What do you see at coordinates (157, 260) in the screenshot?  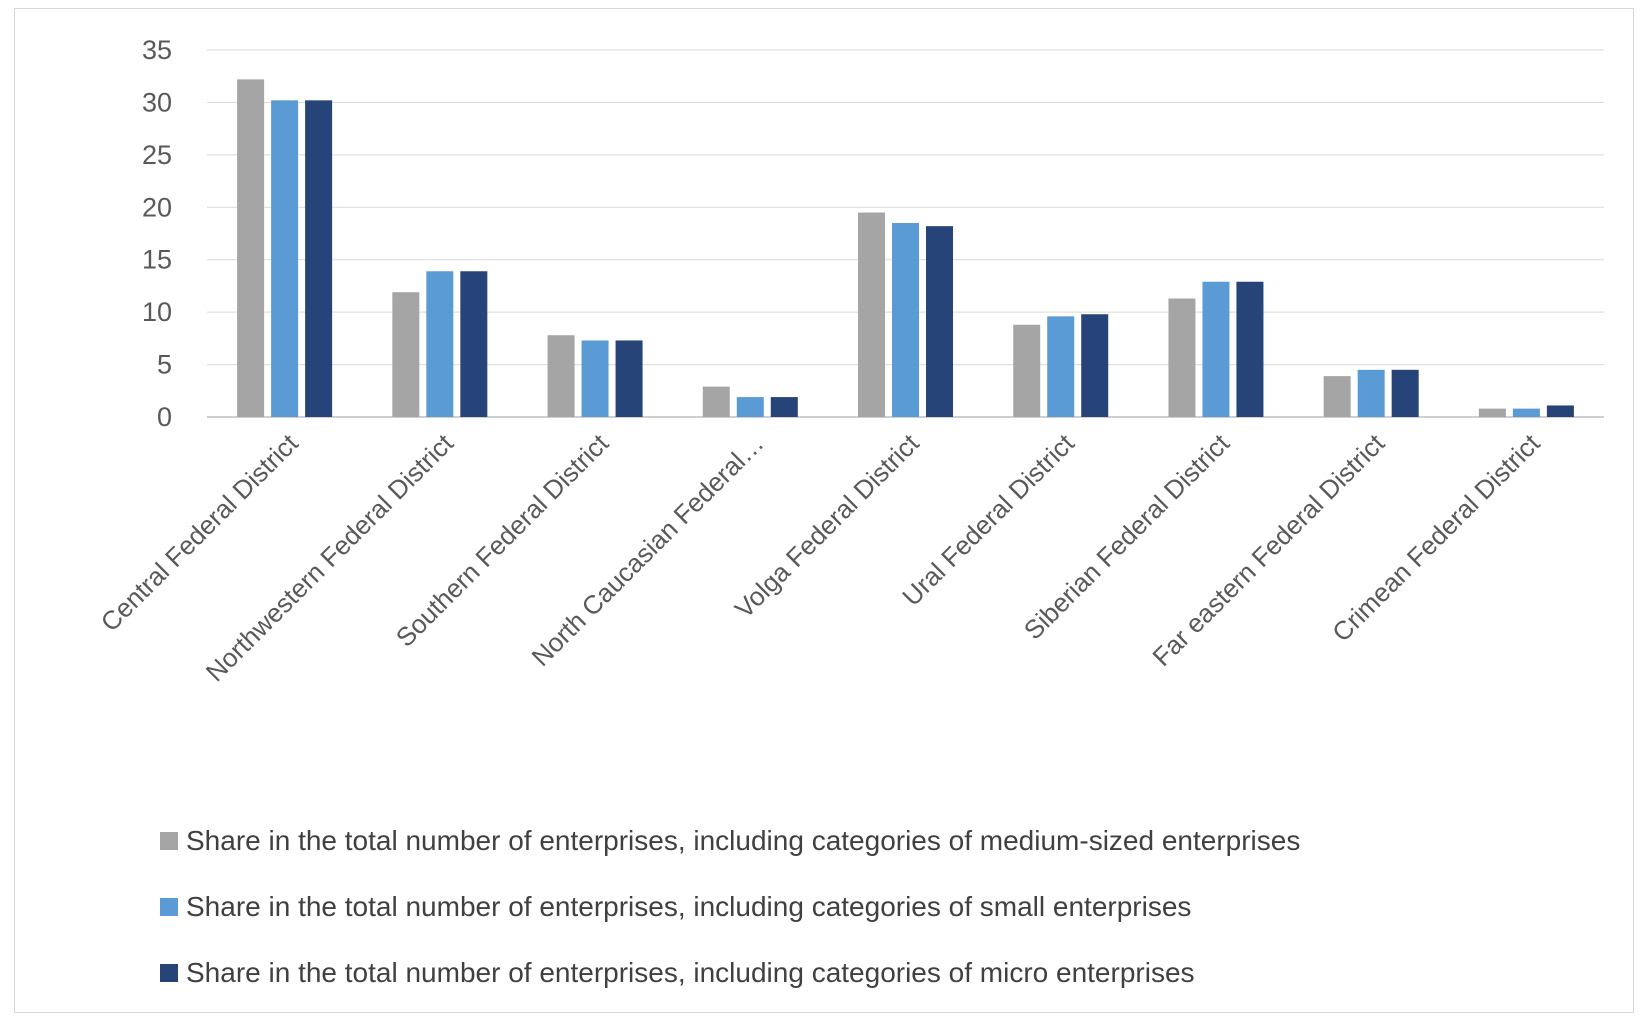 I see `y-tick-label: 15` at bounding box center [157, 260].